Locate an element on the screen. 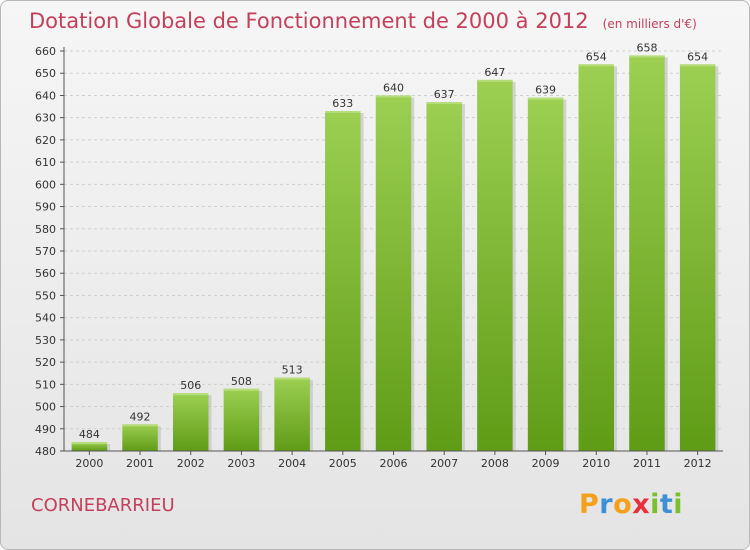 The height and width of the screenshot is (550, 750). bar-value-label: 637 is located at coordinates (444, 94).